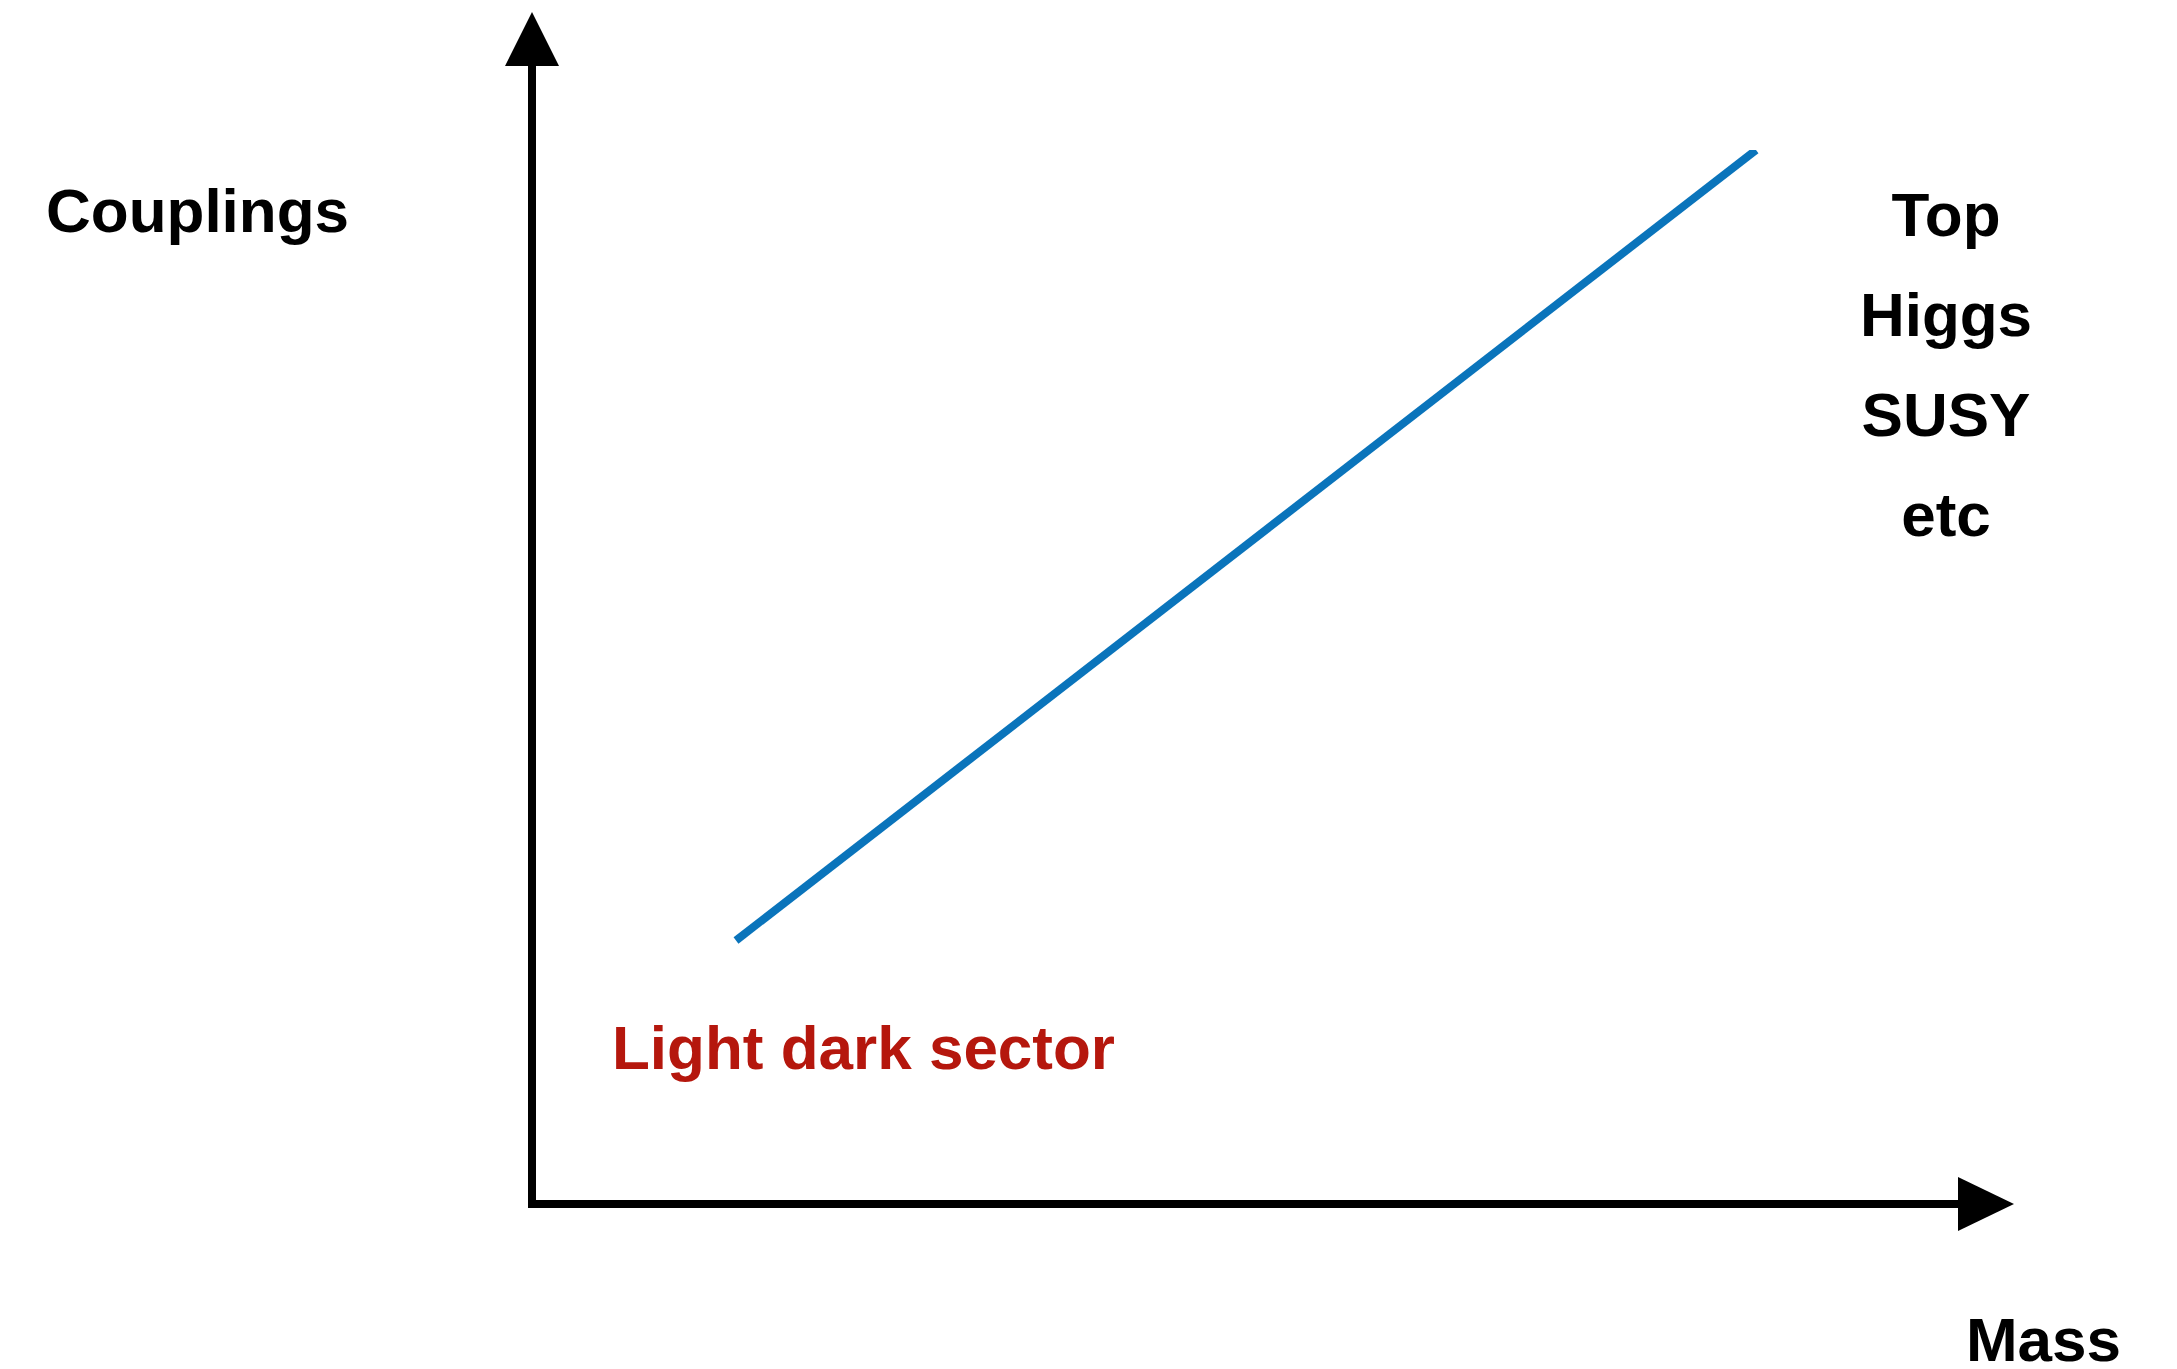 This screenshot has height=1369, width=2177. Describe the element at coordinates (198, 211) in the screenshot. I see `y-axis-title: Couplings` at that location.